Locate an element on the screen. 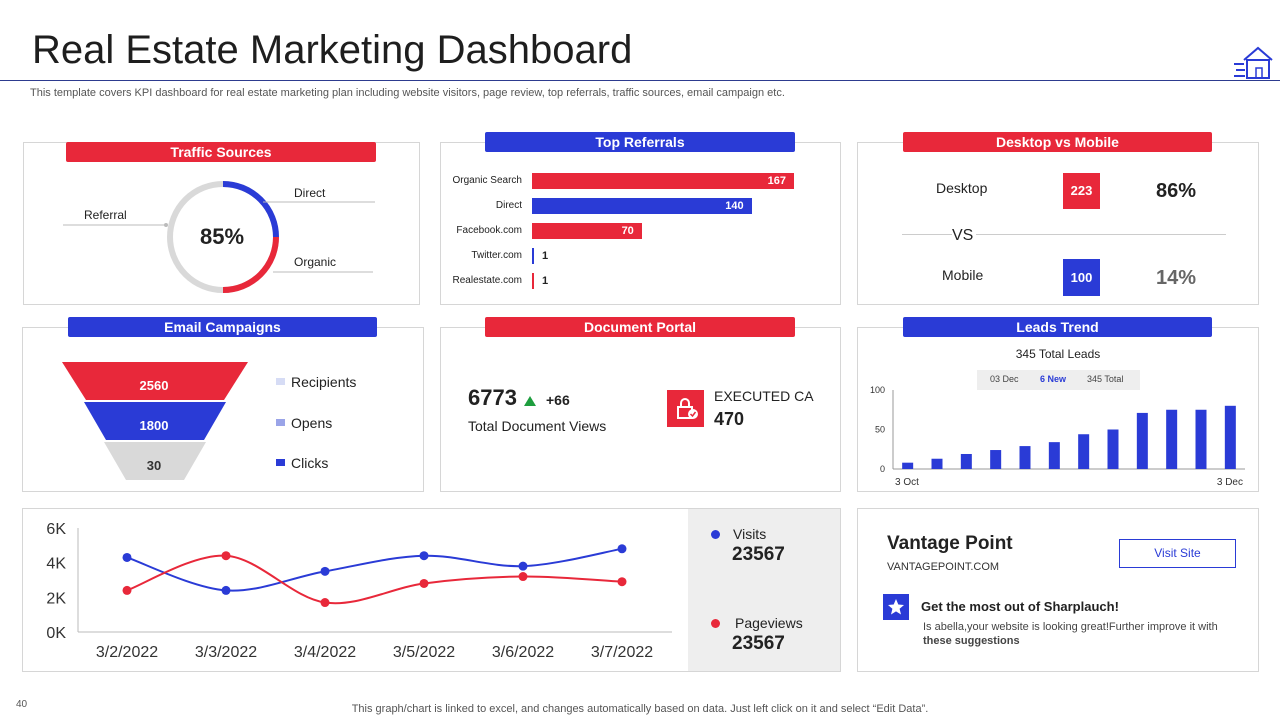  traffic-label-referral: Referral is located at coordinates (105, 215).